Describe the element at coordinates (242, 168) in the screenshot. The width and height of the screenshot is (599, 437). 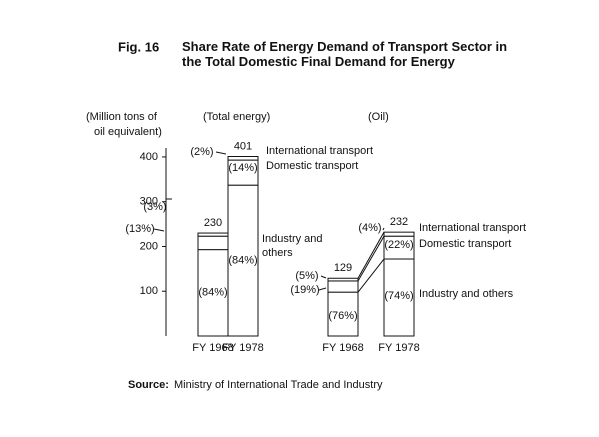
I see `percent-label: (14%)` at that location.